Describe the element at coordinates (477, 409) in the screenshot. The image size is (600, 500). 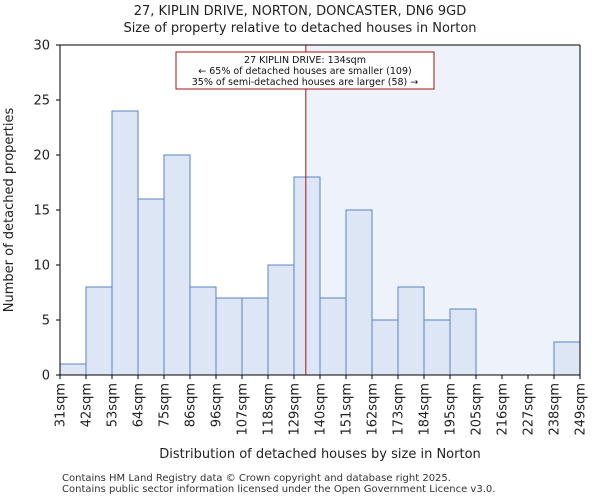
I see `x-tick-label: 205sqm` at that location.